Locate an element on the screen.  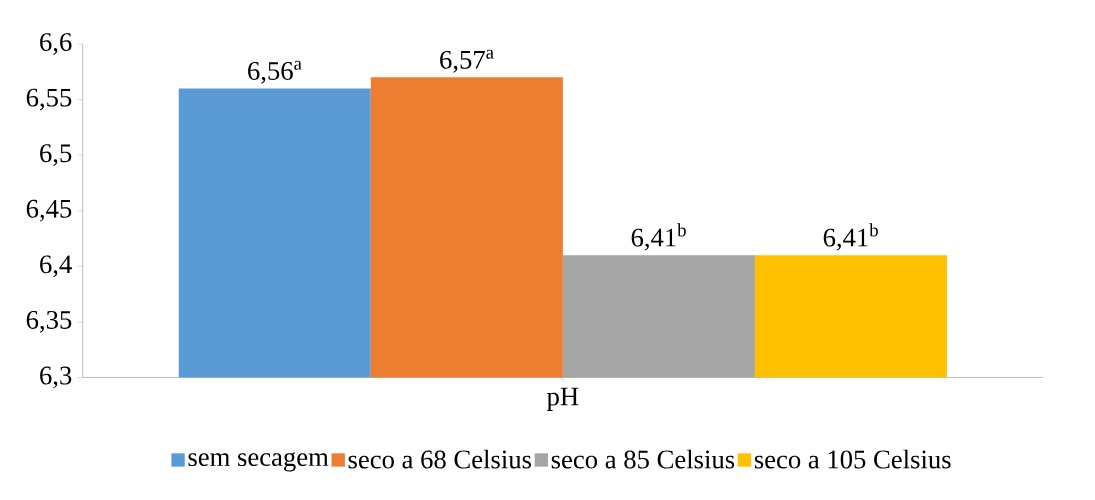
data-label: 6,57$^{a}$ is located at coordinates (467, 61).